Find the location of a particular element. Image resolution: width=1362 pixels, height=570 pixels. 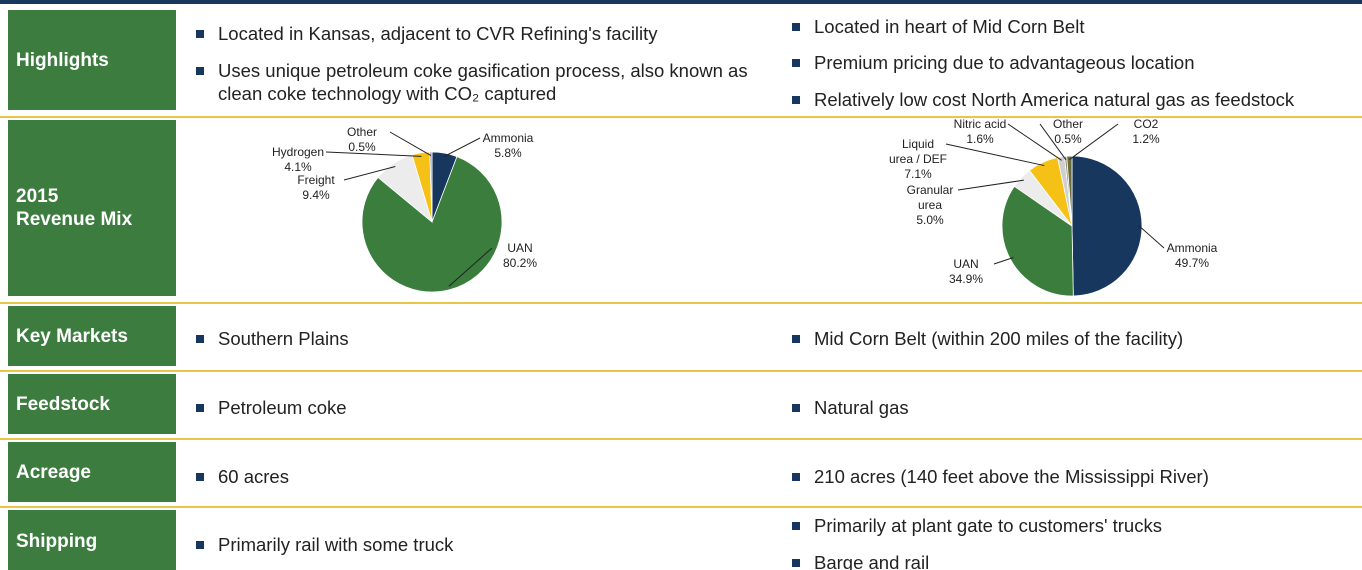

slice-label: Nitric acid is located at coordinates (980, 124).